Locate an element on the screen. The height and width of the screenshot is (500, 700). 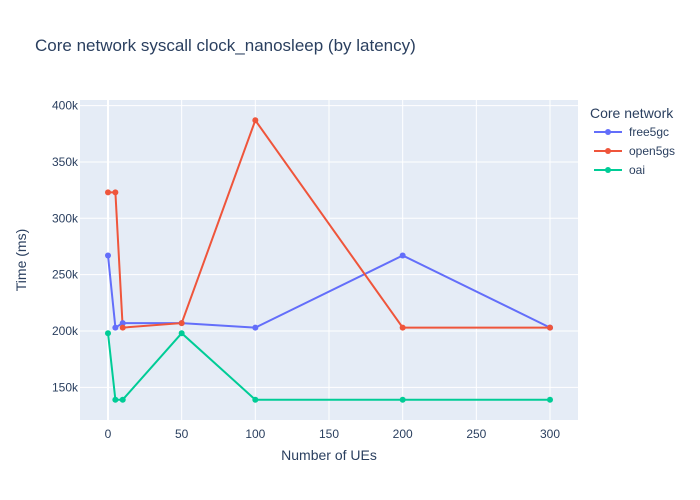
y-tick-label: 350k is located at coordinates (65, 162).